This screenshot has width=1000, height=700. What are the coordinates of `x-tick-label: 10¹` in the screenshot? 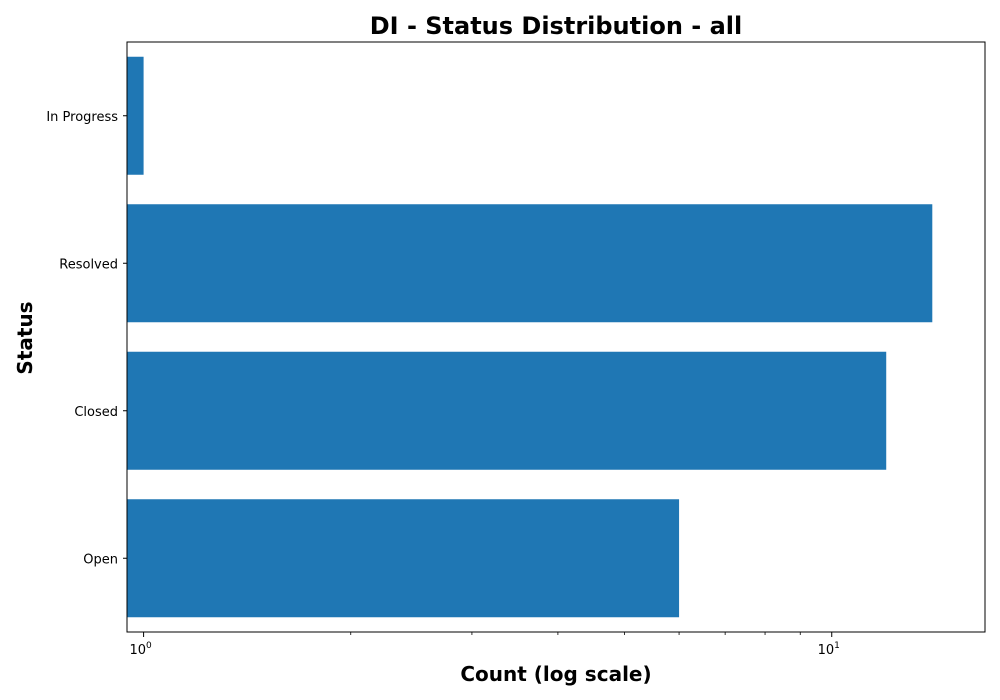 It's located at (829, 649).